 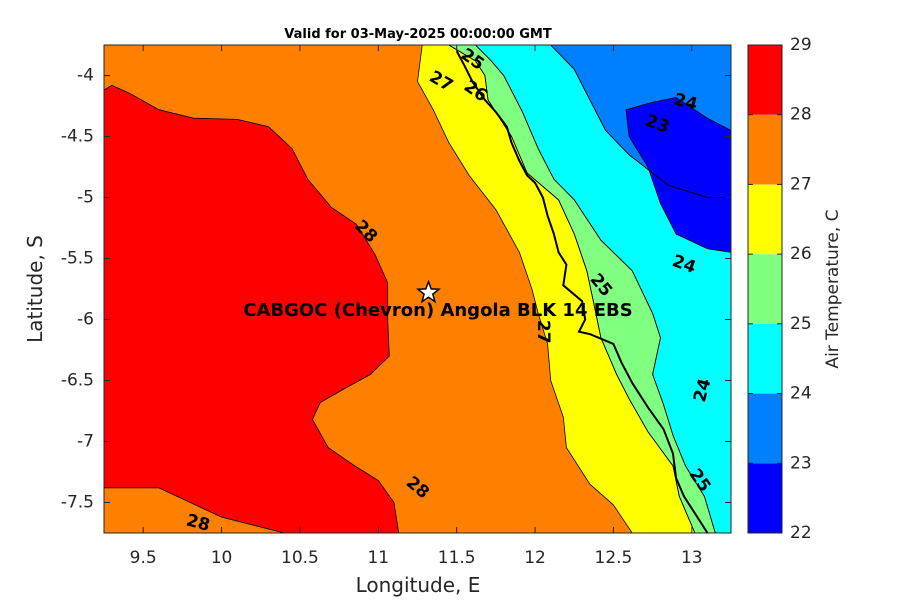 I want to click on station-label: CABGOC (Chevron) Angola BLK 14 EBS, so click(x=437, y=310).